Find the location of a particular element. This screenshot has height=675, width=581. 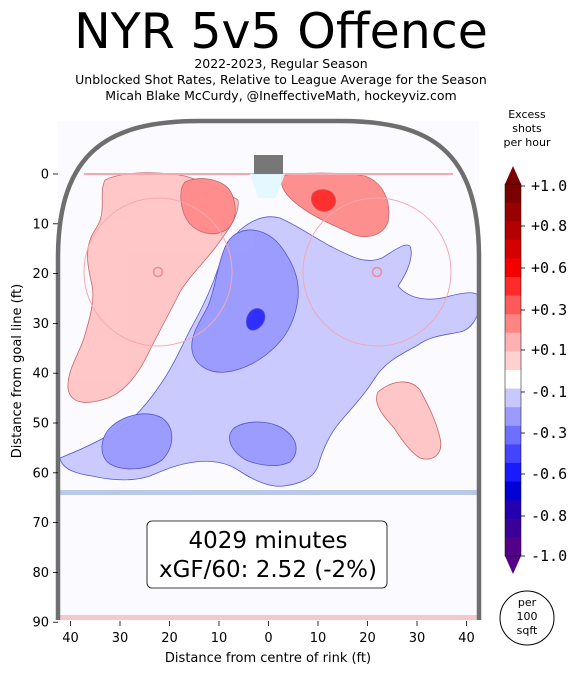

colorbar-tick-label: +0.1 is located at coordinates (549, 350).